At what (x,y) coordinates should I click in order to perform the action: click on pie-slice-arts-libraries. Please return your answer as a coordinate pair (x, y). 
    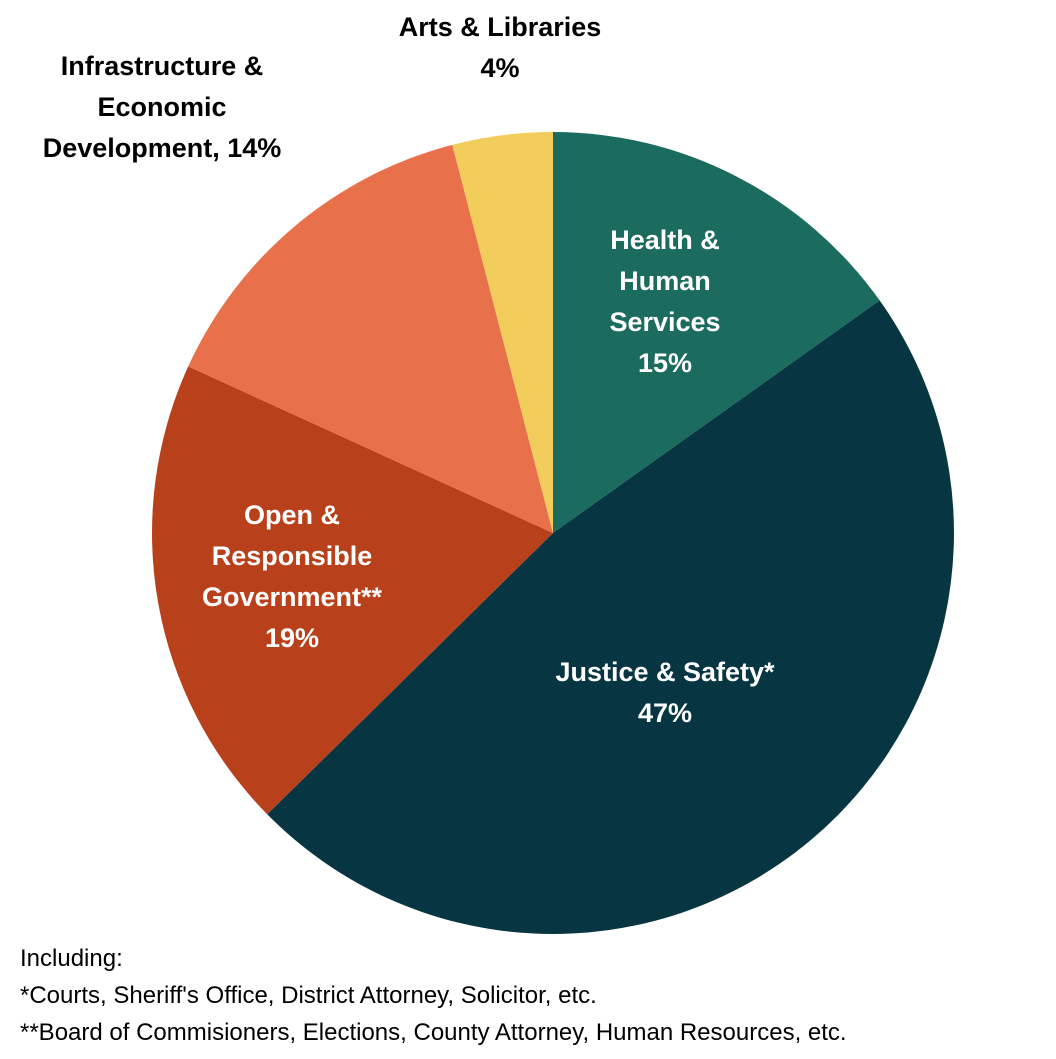
    Looking at the image, I should click on (502, 332).